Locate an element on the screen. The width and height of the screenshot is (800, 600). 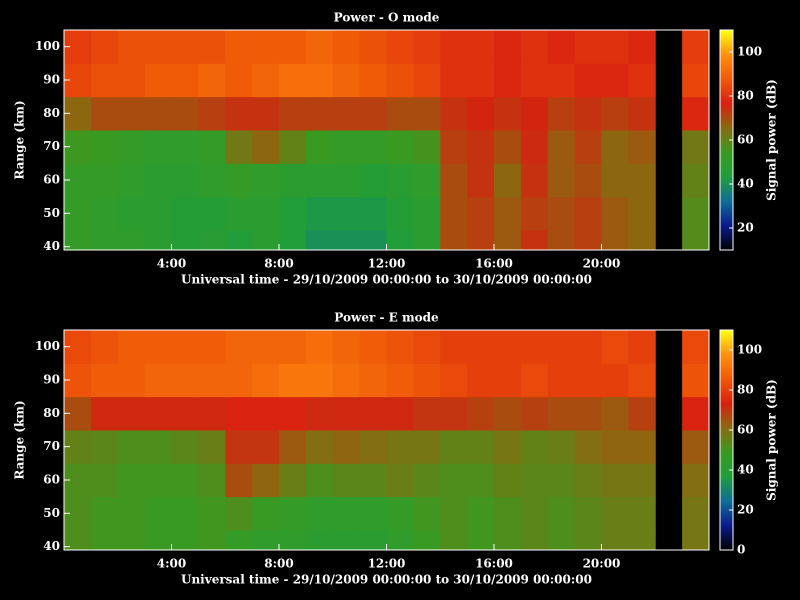
x-tick-label: 4:00 is located at coordinates (171, 264).